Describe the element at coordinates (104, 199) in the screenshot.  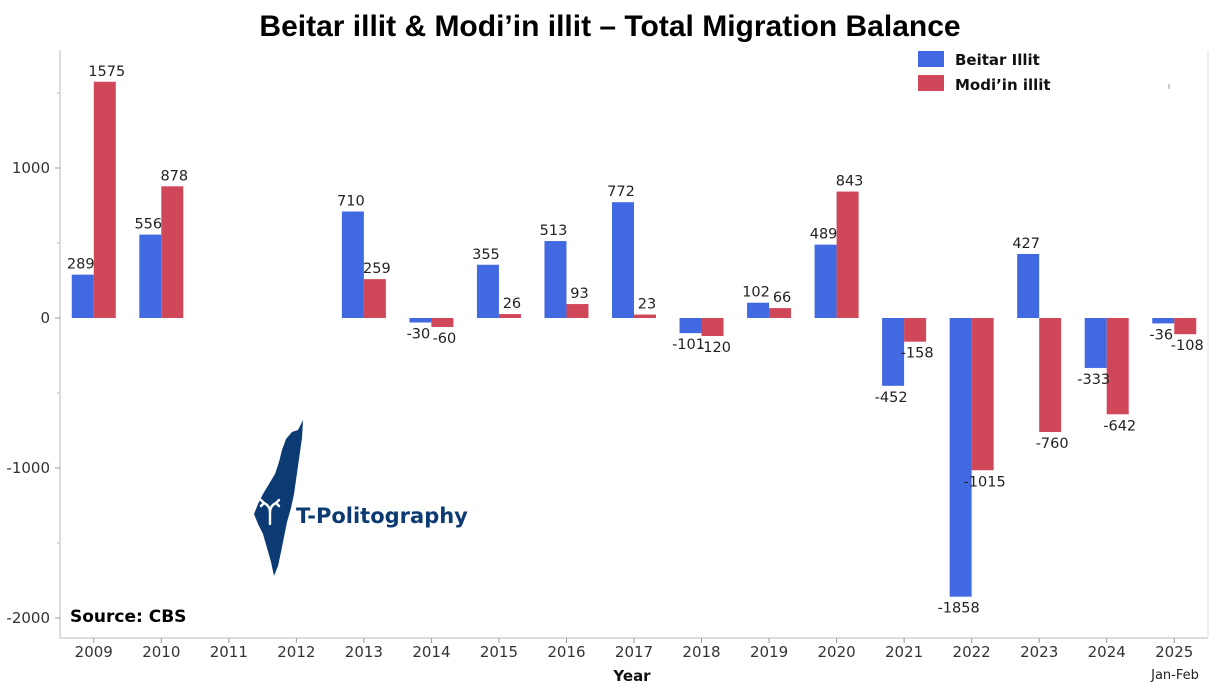
I see `bar-modi-in-illit-2009` at that location.